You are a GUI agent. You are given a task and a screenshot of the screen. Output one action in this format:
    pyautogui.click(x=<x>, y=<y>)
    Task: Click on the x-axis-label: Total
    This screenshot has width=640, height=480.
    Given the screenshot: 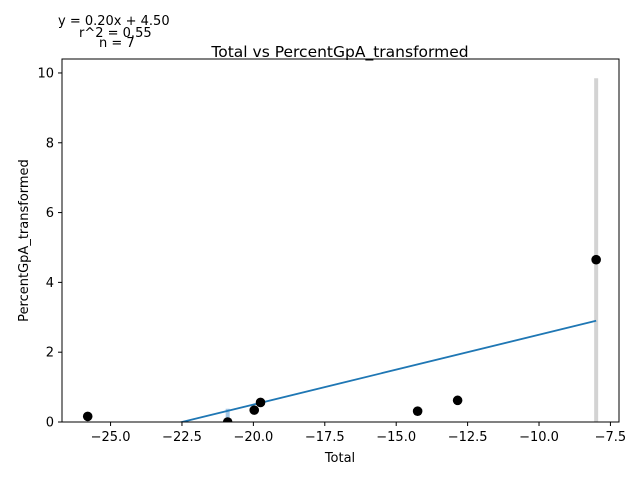 What is the action you would take?
    pyautogui.click(x=339, y=458)
    